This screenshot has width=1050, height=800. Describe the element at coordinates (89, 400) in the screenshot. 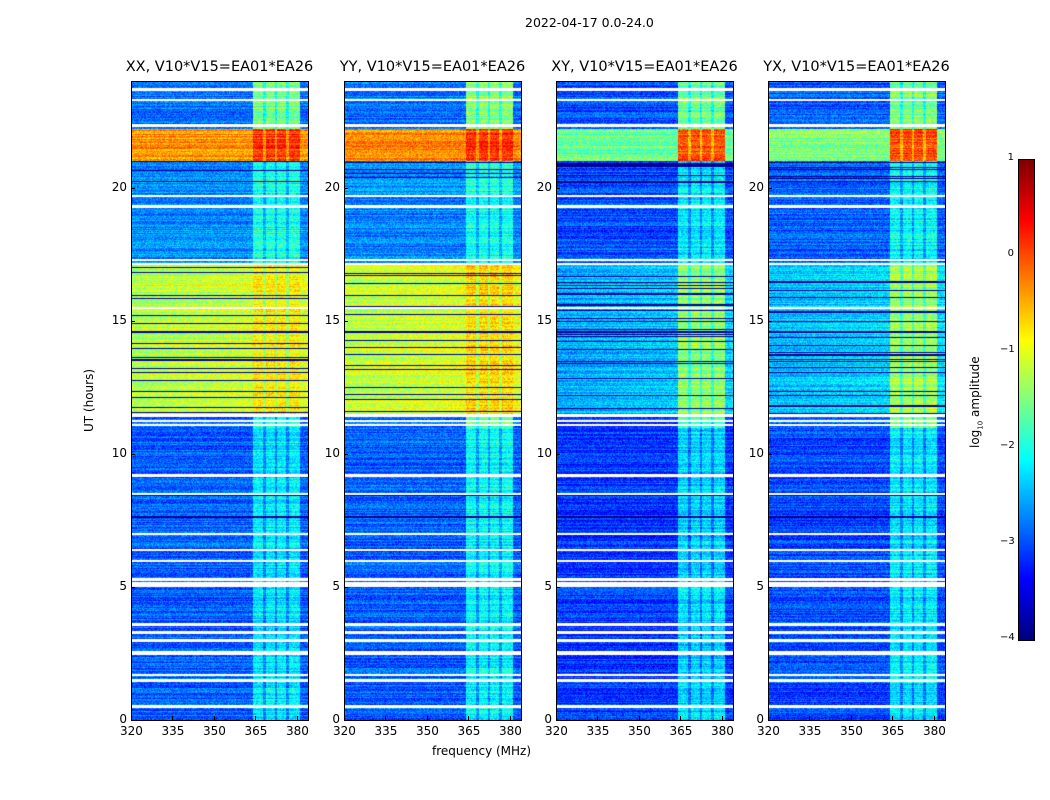

I see `y-axis-label: UT (hours)` at that location.